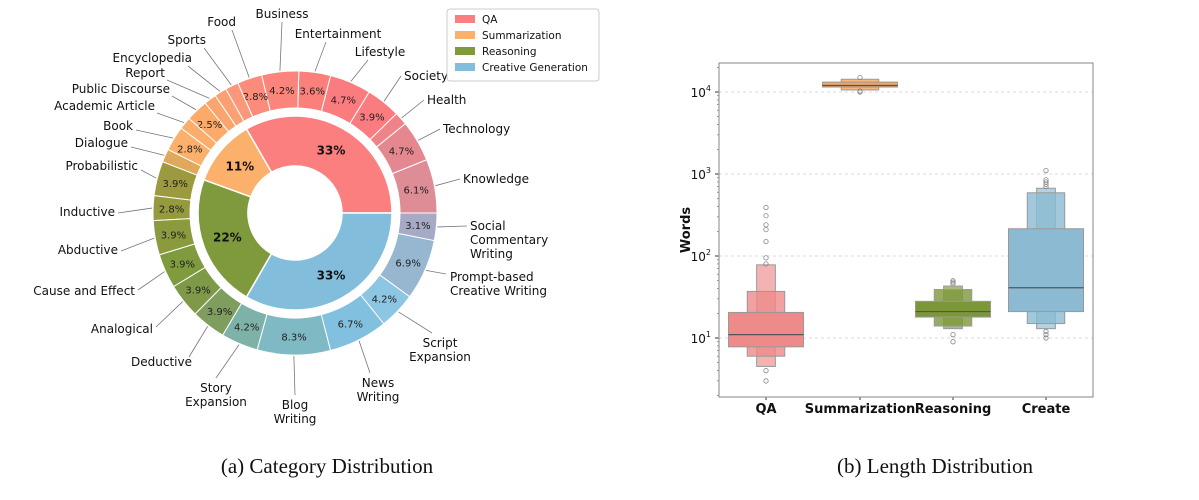 This screenshot has height=500, width=1199. I want to click on category-label-line: Encyclopedia, so click(152, 58).